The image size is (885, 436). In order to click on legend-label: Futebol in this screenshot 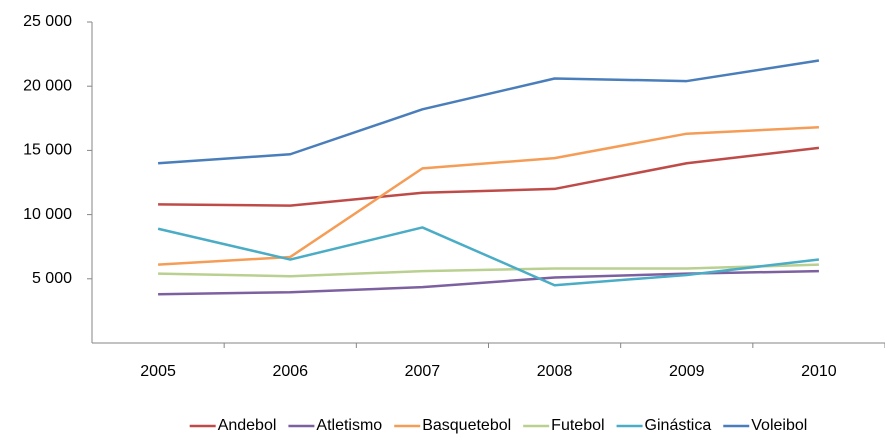, I will do `click(577, 425)`.